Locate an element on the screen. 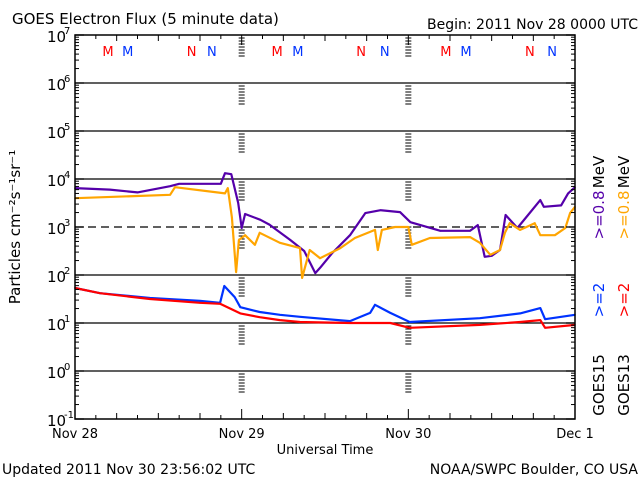  legend-low-energy: >=2 is located at coordinates (624, 300).